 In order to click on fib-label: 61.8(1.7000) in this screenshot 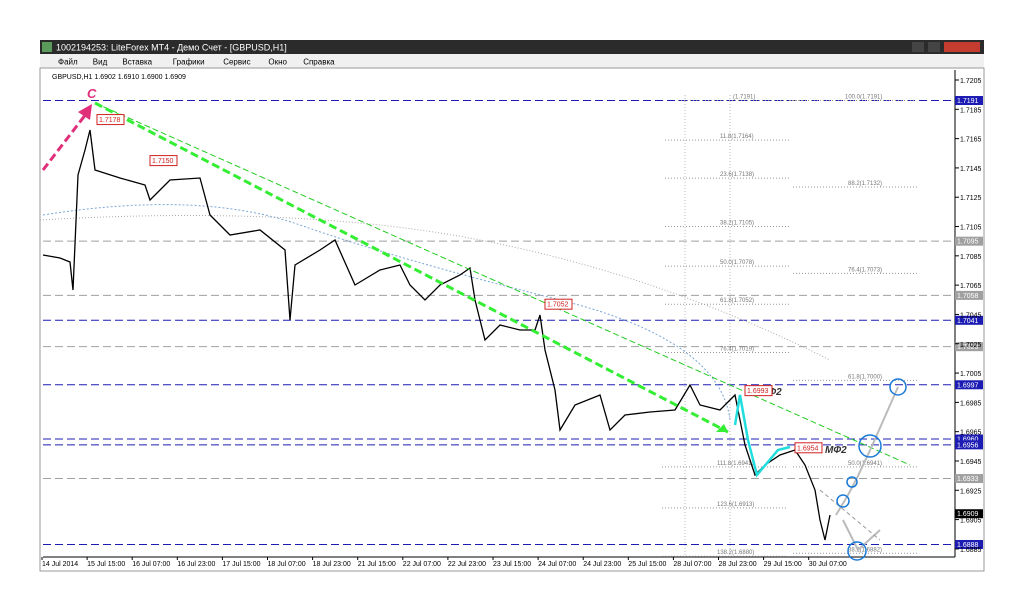, I will do `click(865, 377)`.